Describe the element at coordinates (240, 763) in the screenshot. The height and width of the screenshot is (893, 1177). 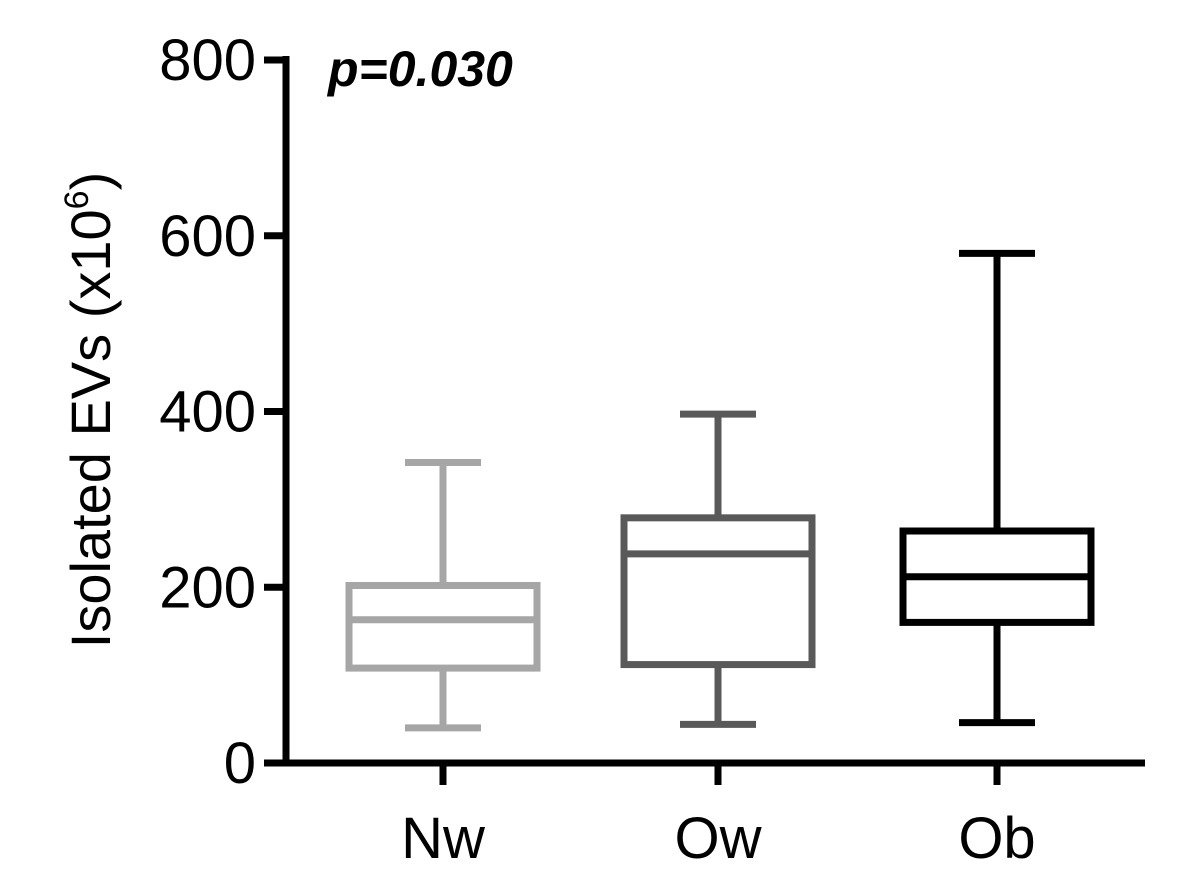
I see `y-tick-label: 0` at that location.